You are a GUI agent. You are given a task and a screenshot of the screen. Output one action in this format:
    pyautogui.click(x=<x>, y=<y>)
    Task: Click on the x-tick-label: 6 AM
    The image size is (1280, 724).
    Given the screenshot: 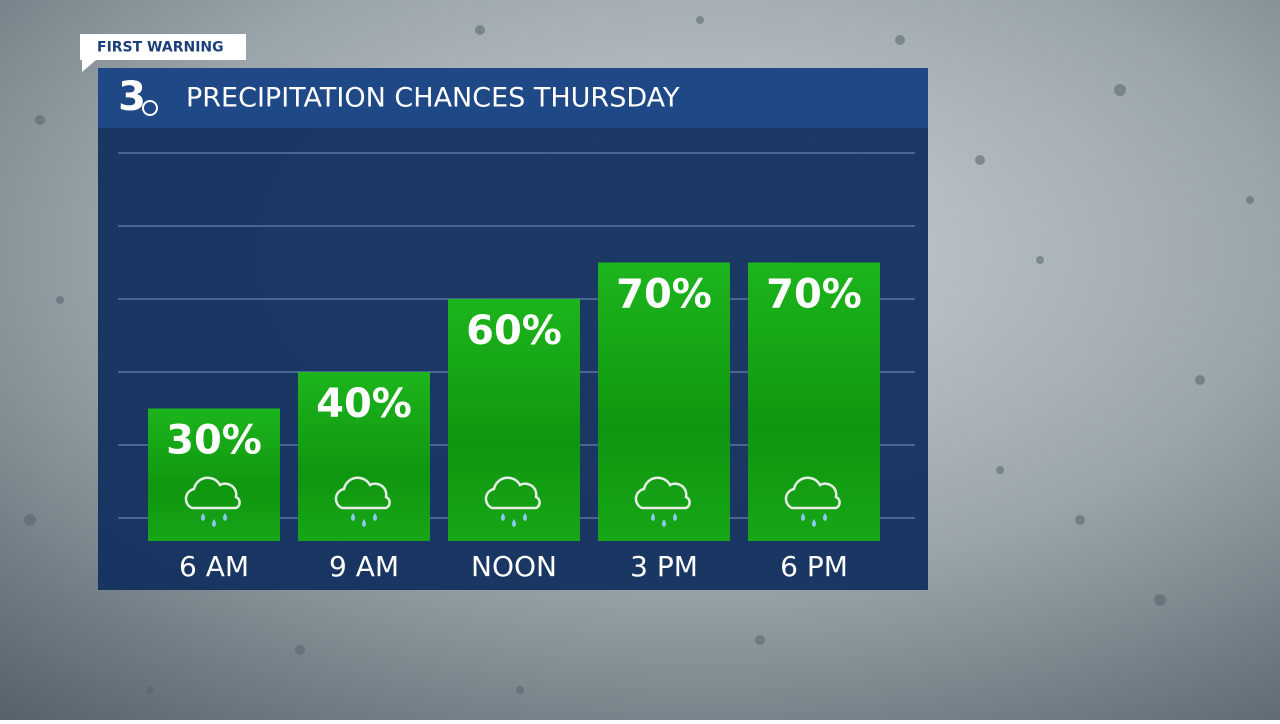 What is the action you would take?
    pyautogui.click(x=214, y=566)
    